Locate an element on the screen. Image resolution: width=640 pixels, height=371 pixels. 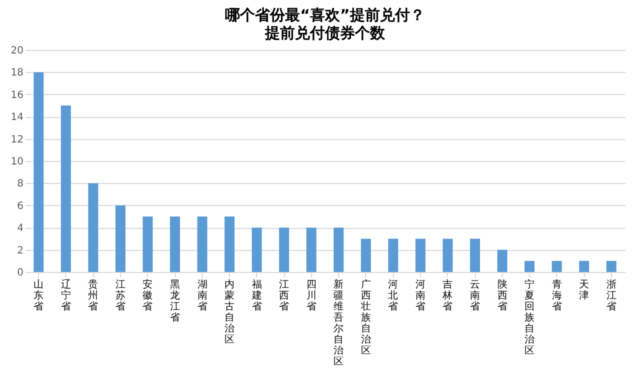
x-tick-label: 新疆维吾尔自治区 is located at coordinates (339, 323).